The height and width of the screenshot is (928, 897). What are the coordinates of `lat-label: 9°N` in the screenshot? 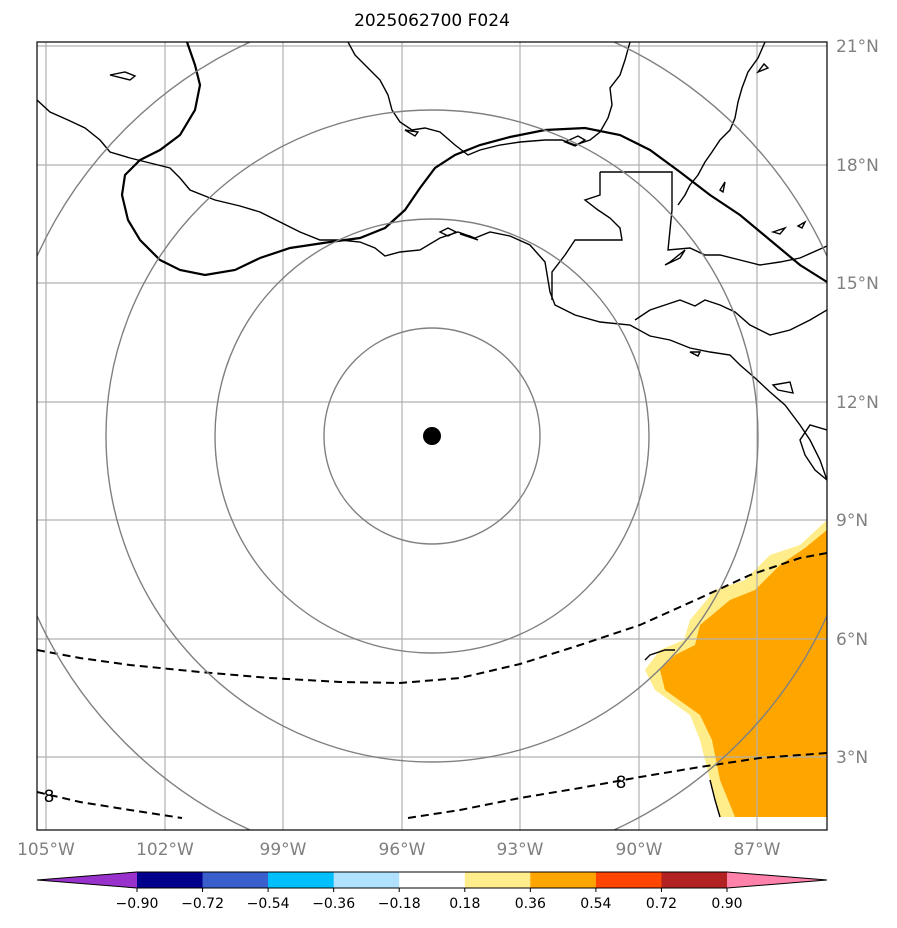 It's located at (852, 521).